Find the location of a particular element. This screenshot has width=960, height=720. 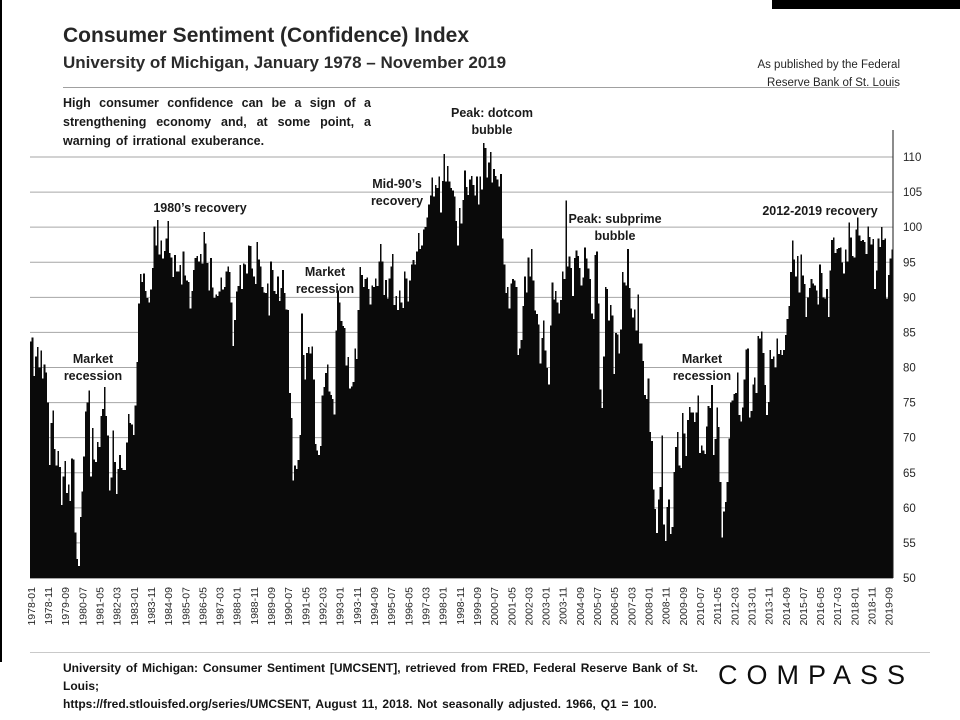

svg-text: 2019-09 is located at coordinates (890, 606).